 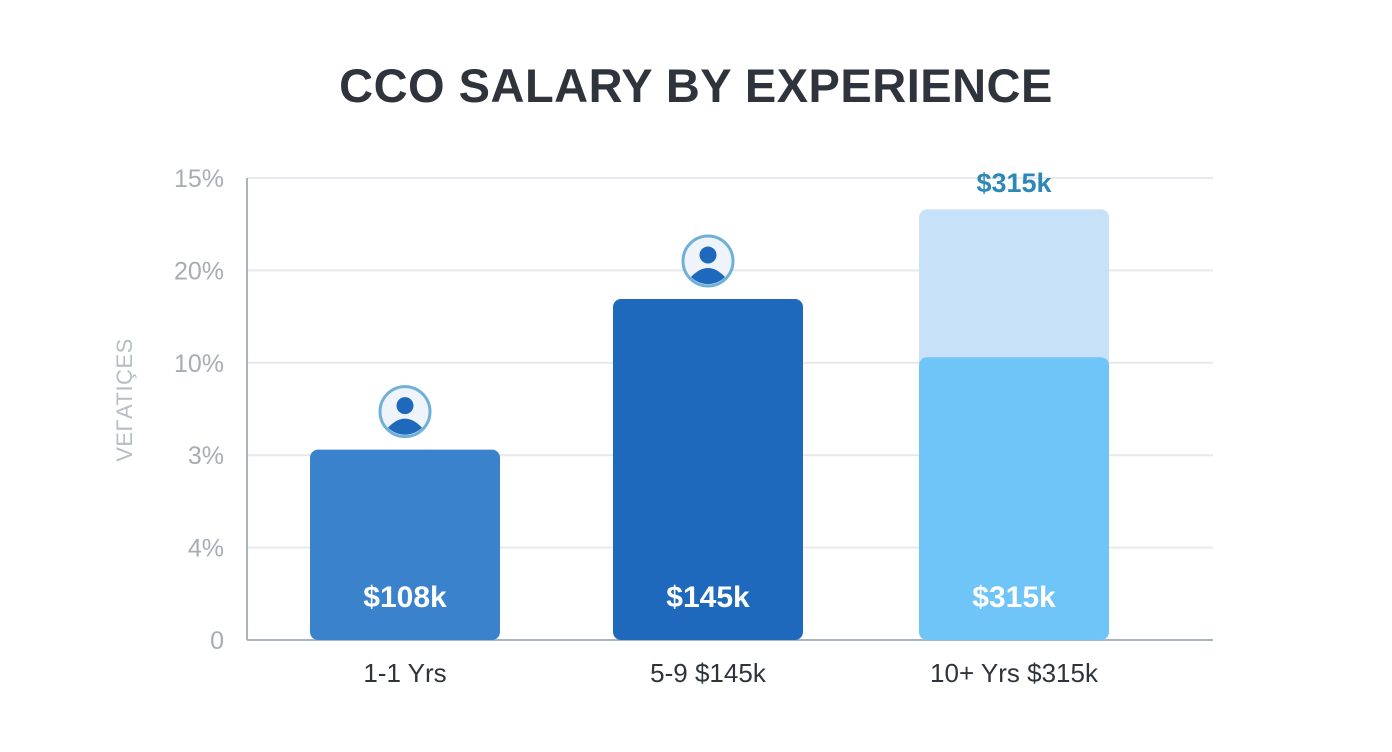 What do you see at coordinates (696, 85) in the screenshot?
I see `chart-title: CCO SALARY BY EXPERIENCE` at bounding box center [696, 85].